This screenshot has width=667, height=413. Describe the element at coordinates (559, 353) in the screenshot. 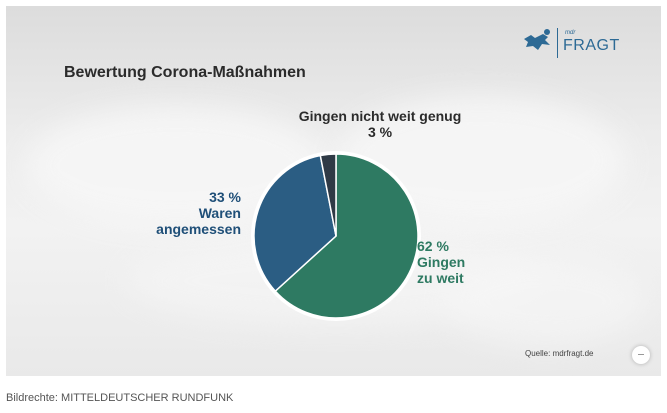

I see `source-note: Quelle: mdrfragt.de` at that location.